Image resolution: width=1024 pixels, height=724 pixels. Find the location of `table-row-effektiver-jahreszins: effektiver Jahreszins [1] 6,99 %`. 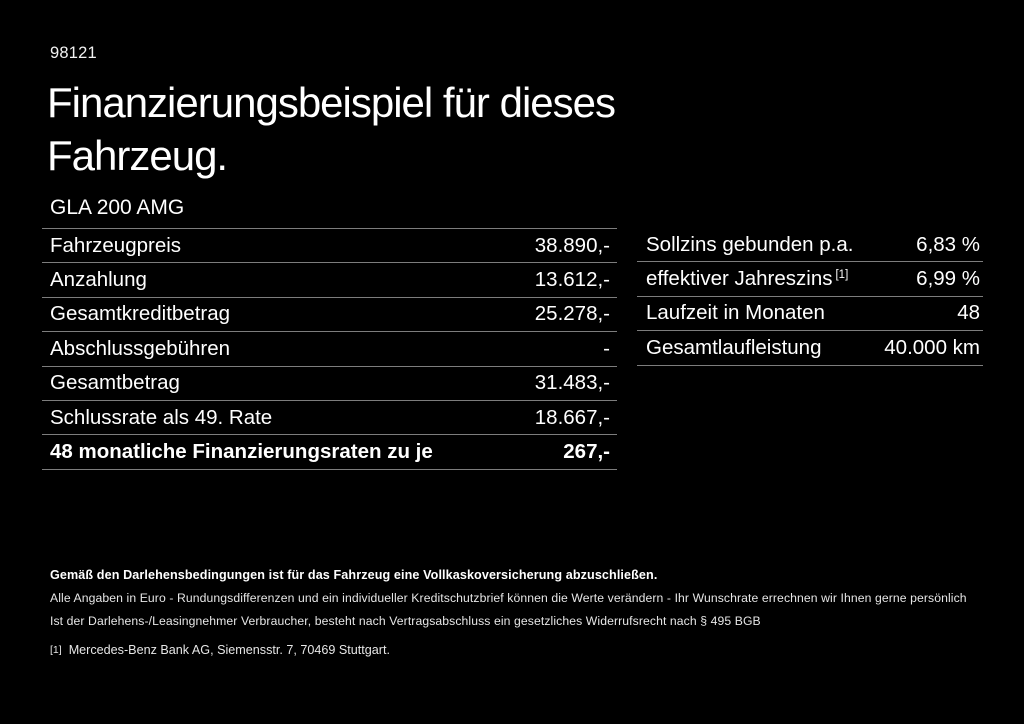

table-row-effektiver-jahreszins: effektiver Jahreszins [1] 6,99 % is located at coordinates (810, 279).